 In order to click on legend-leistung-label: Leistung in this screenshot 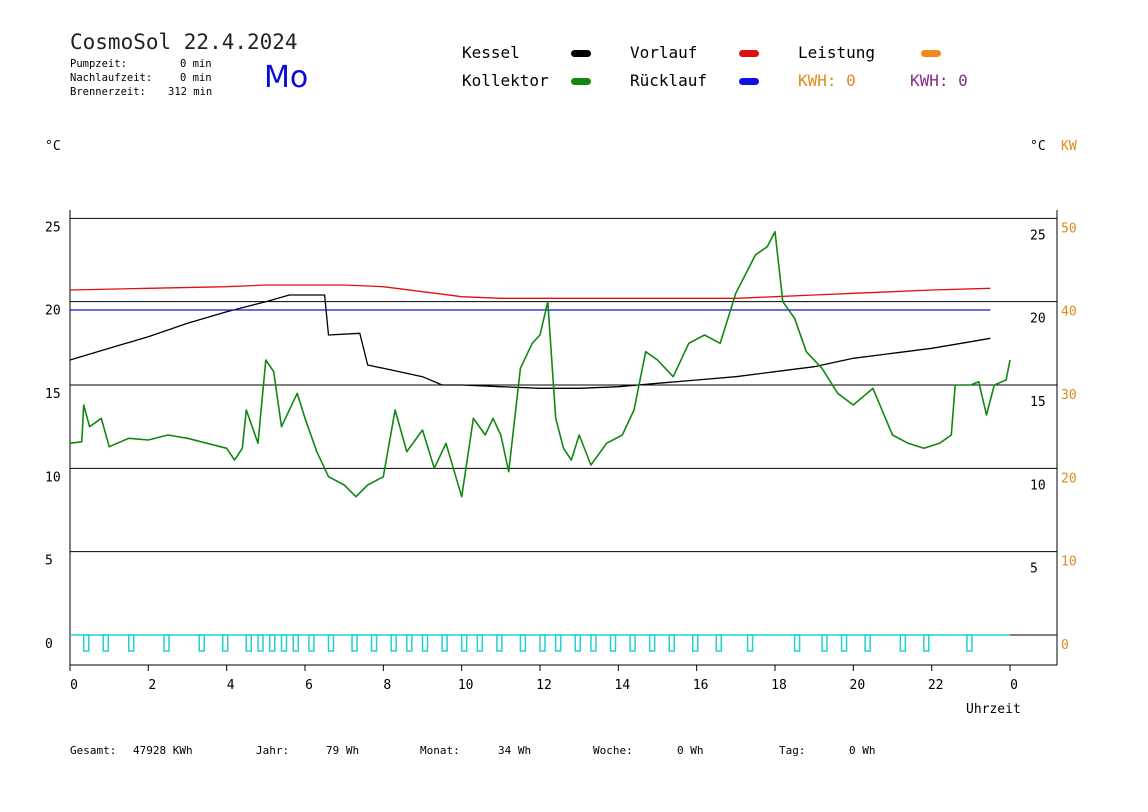, I will do `click(837, 52)`.